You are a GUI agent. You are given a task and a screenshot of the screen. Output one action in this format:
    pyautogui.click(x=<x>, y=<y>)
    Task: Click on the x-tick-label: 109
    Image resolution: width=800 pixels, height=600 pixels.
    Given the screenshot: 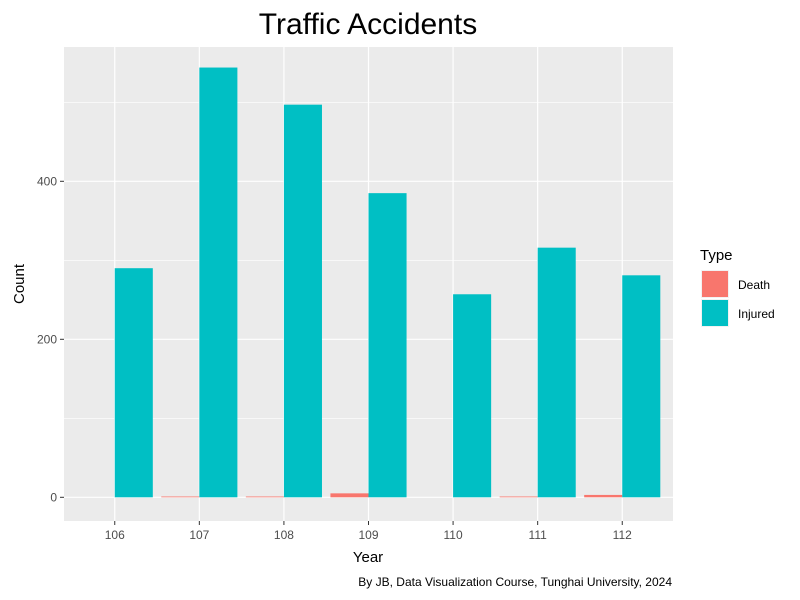 What is the action you would take?
    pyautogui.click(x=368, y=535)
    